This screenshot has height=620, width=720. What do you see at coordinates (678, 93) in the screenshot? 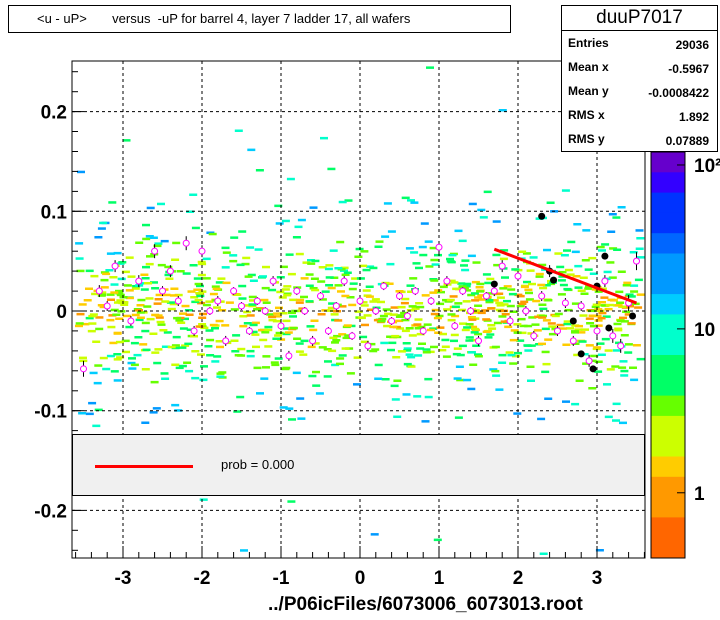
I see `stats-value: -0.0008422` at bounding box center [678, 93].